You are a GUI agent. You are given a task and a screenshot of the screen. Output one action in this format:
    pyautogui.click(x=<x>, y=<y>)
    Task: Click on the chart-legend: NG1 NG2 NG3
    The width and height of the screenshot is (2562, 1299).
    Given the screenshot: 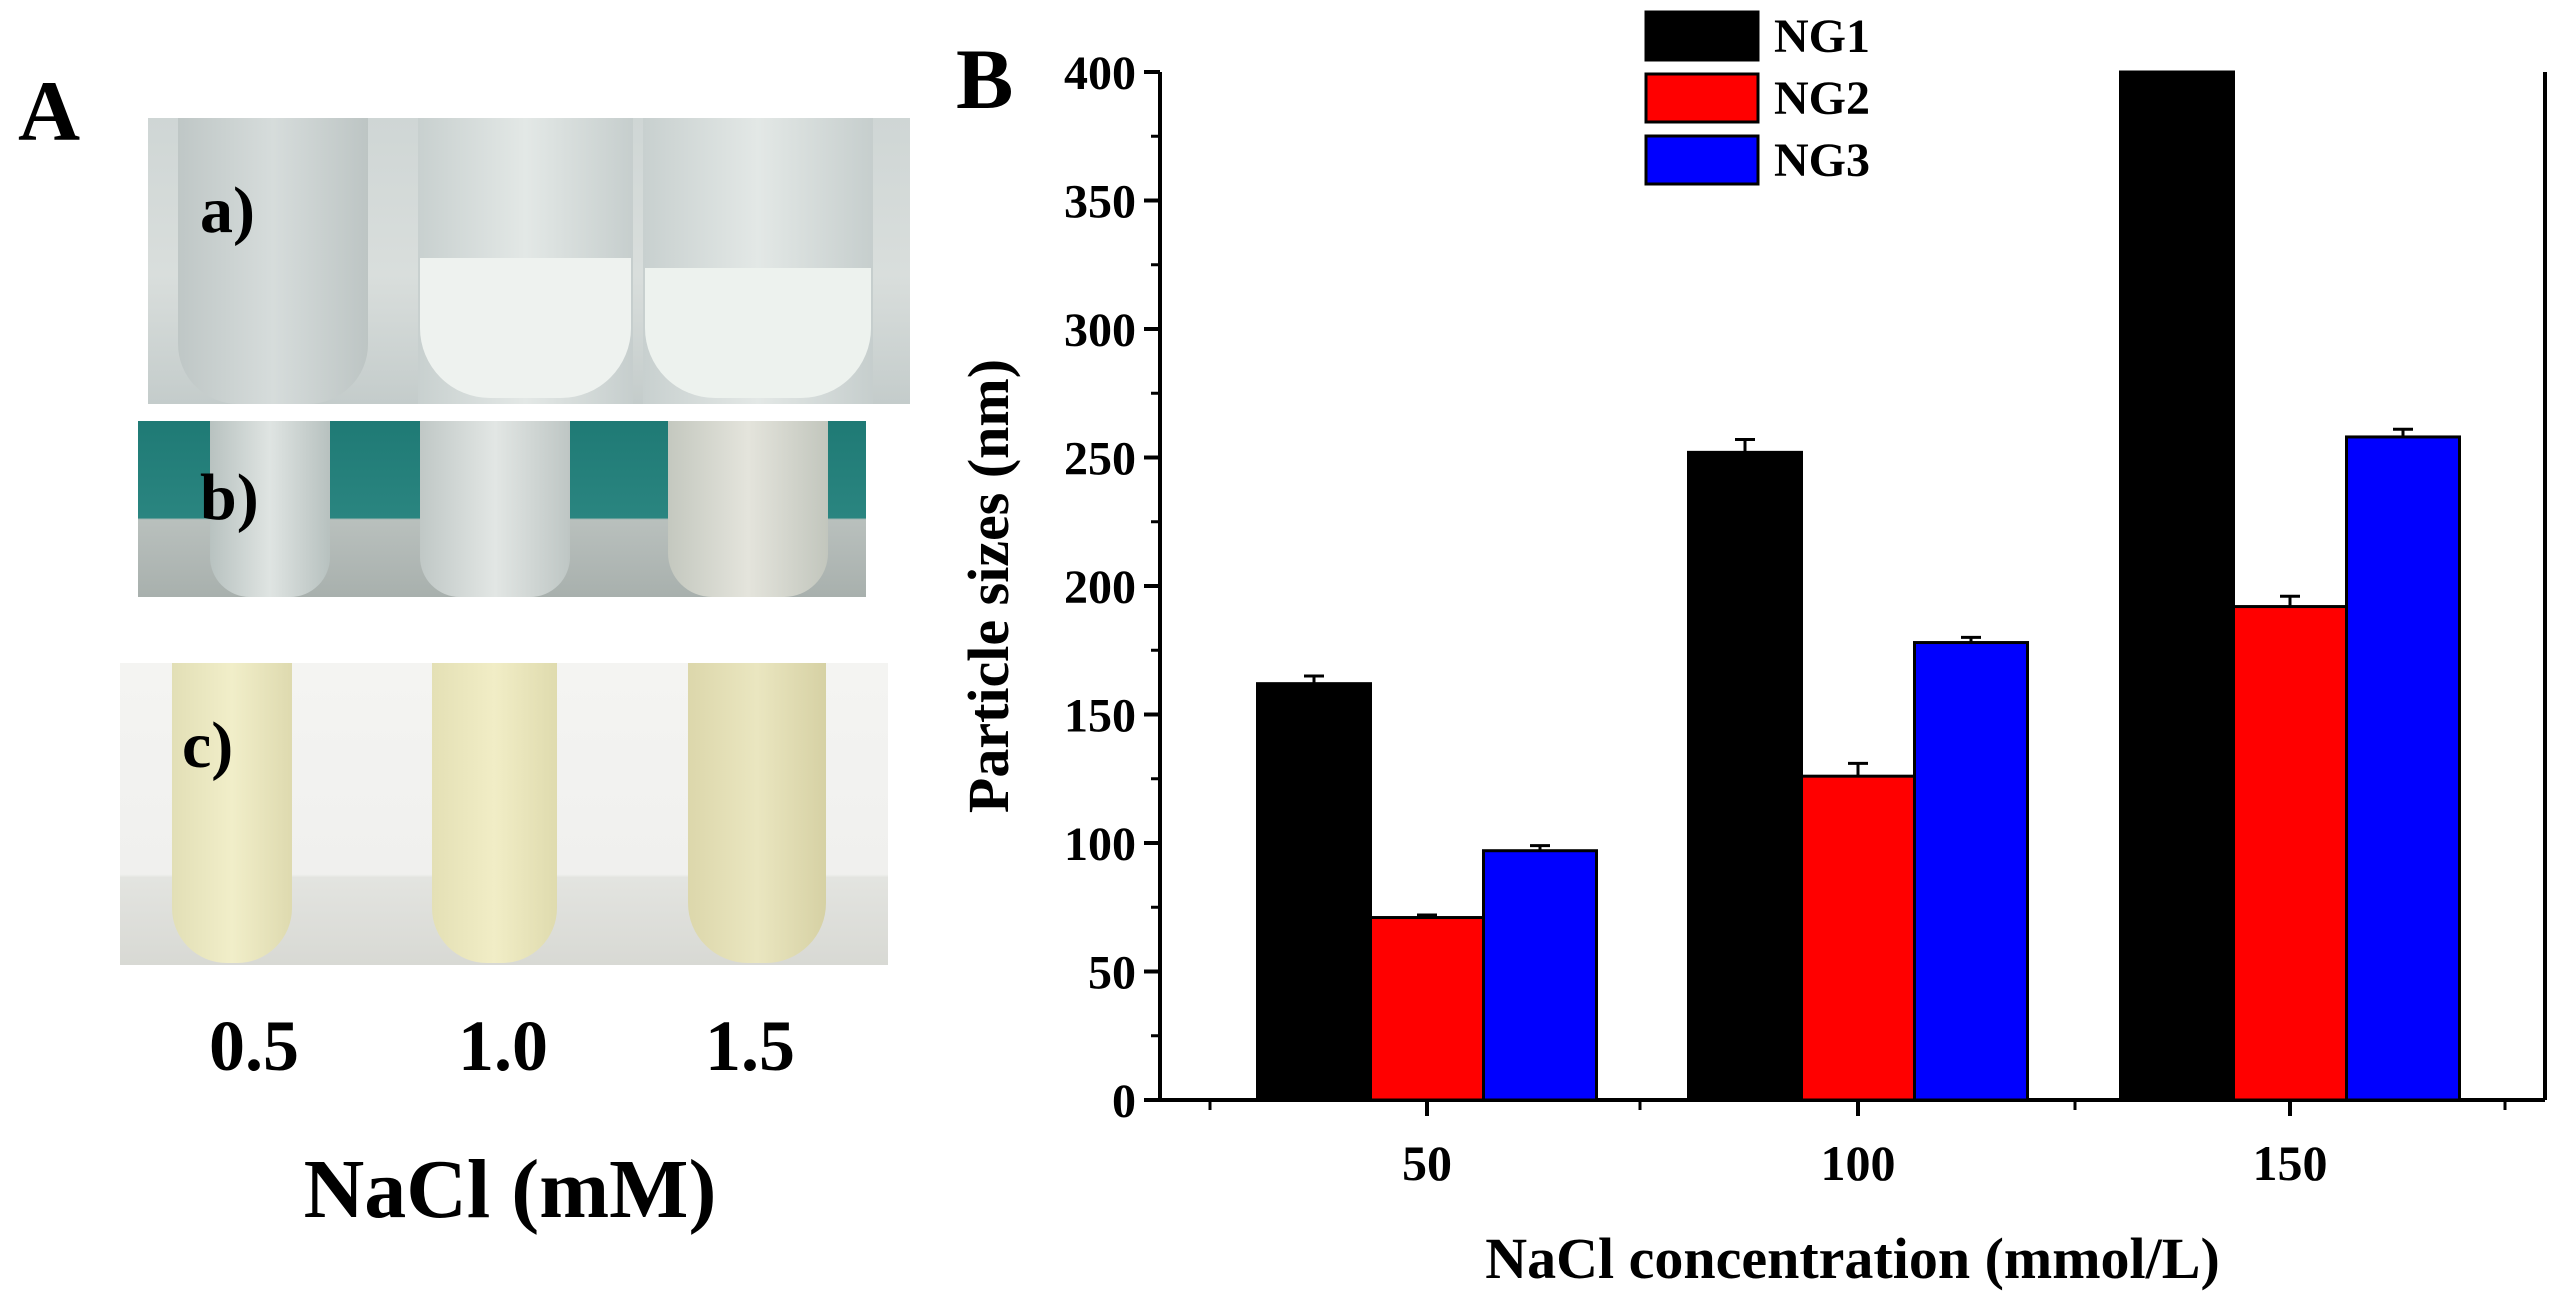 What is the action you would take?
    pyautogui.click(x=1757, y=98)
    